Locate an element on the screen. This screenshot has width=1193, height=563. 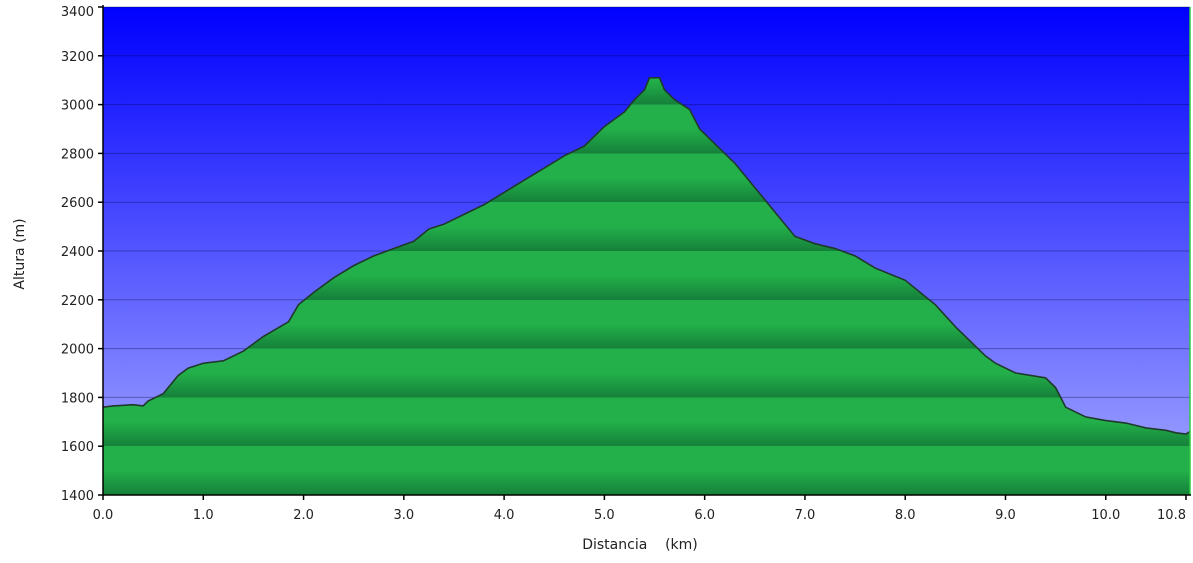
x-tick-label: 7.0 is located at coordinates (805, 515).